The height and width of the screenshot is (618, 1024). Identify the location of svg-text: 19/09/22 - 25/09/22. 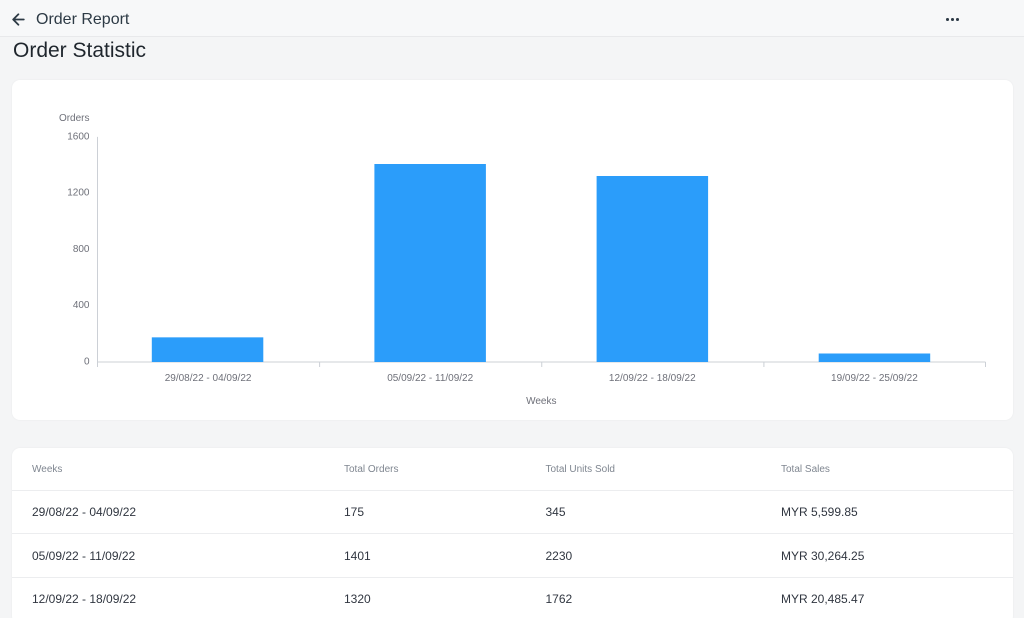
(874, 378).